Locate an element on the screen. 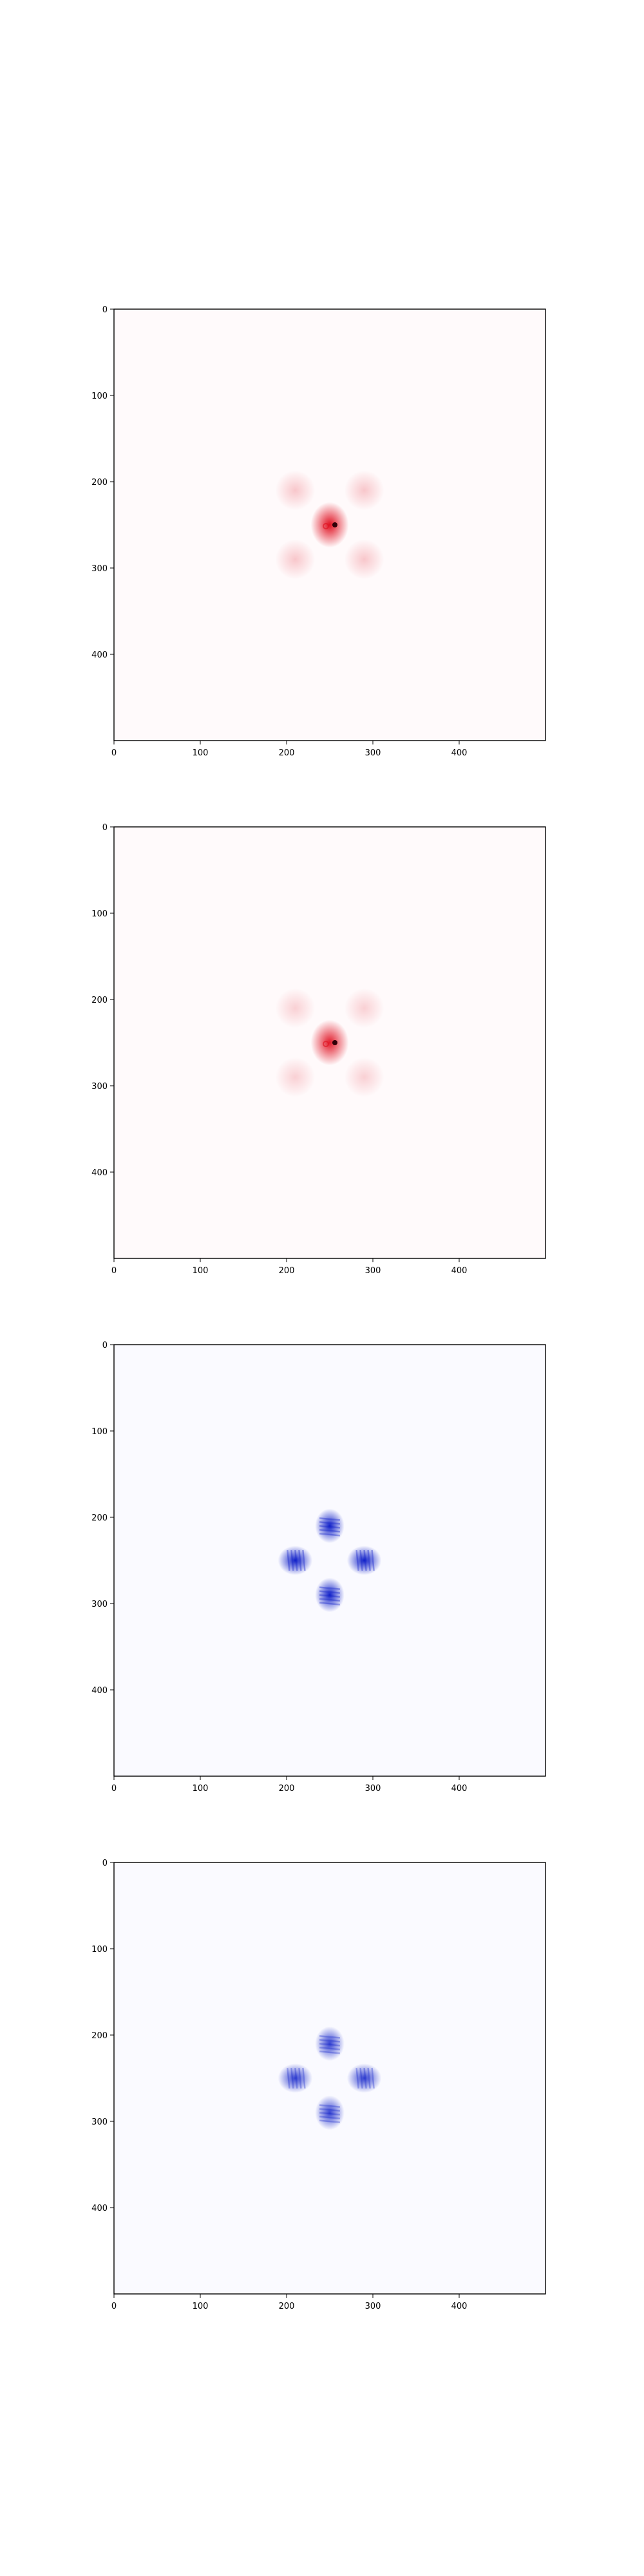 This screenshot has width=644, height=2576. heatmap-panel-3: 0 100 200 300 400 0 100 200 300 400 is located at coordinates (318, 1568).